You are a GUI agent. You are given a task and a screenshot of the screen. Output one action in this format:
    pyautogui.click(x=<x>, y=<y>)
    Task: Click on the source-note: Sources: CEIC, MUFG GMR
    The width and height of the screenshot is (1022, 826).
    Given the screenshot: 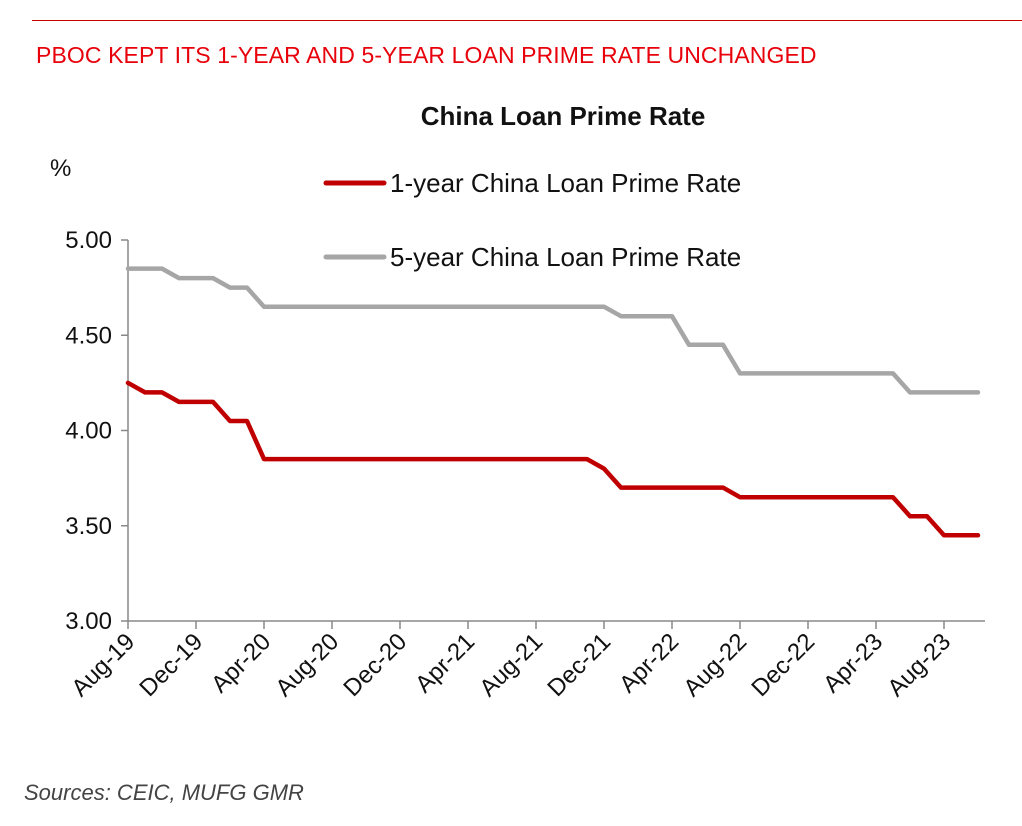 What is the action you would take?
    pyautogui.click(x=164, y=792)
    